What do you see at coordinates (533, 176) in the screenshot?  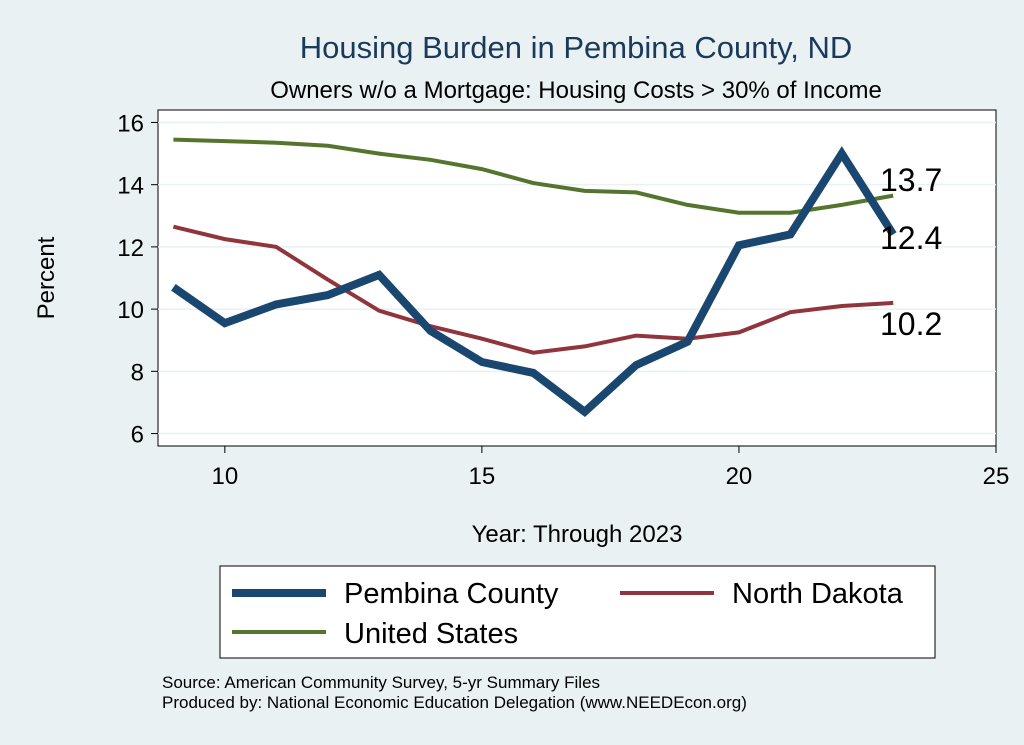 I see `series-line-united-states` at bounding box center [533, 176].